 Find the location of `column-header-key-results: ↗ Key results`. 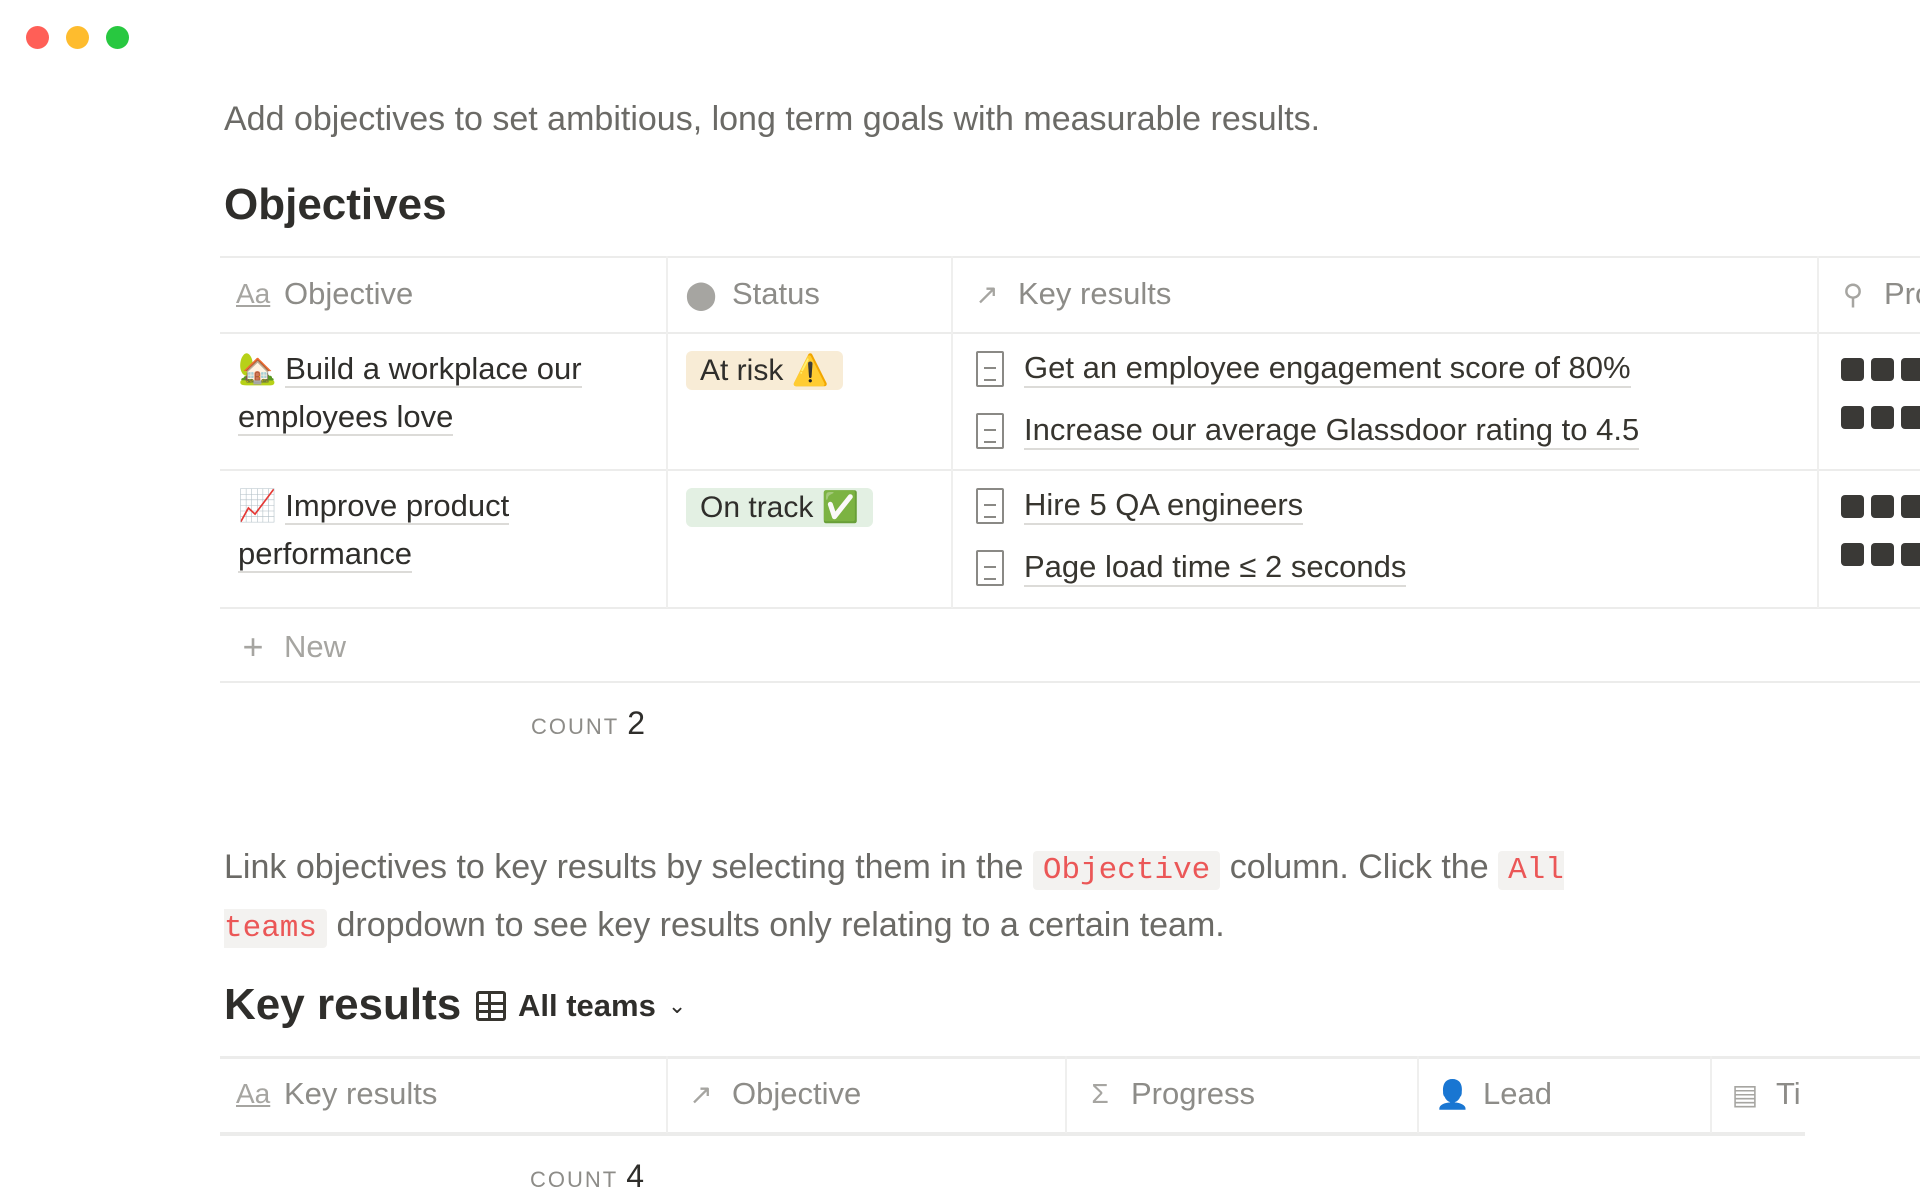

column-header-key-results: ↗ Key results is located at coordinates (1070, 294).